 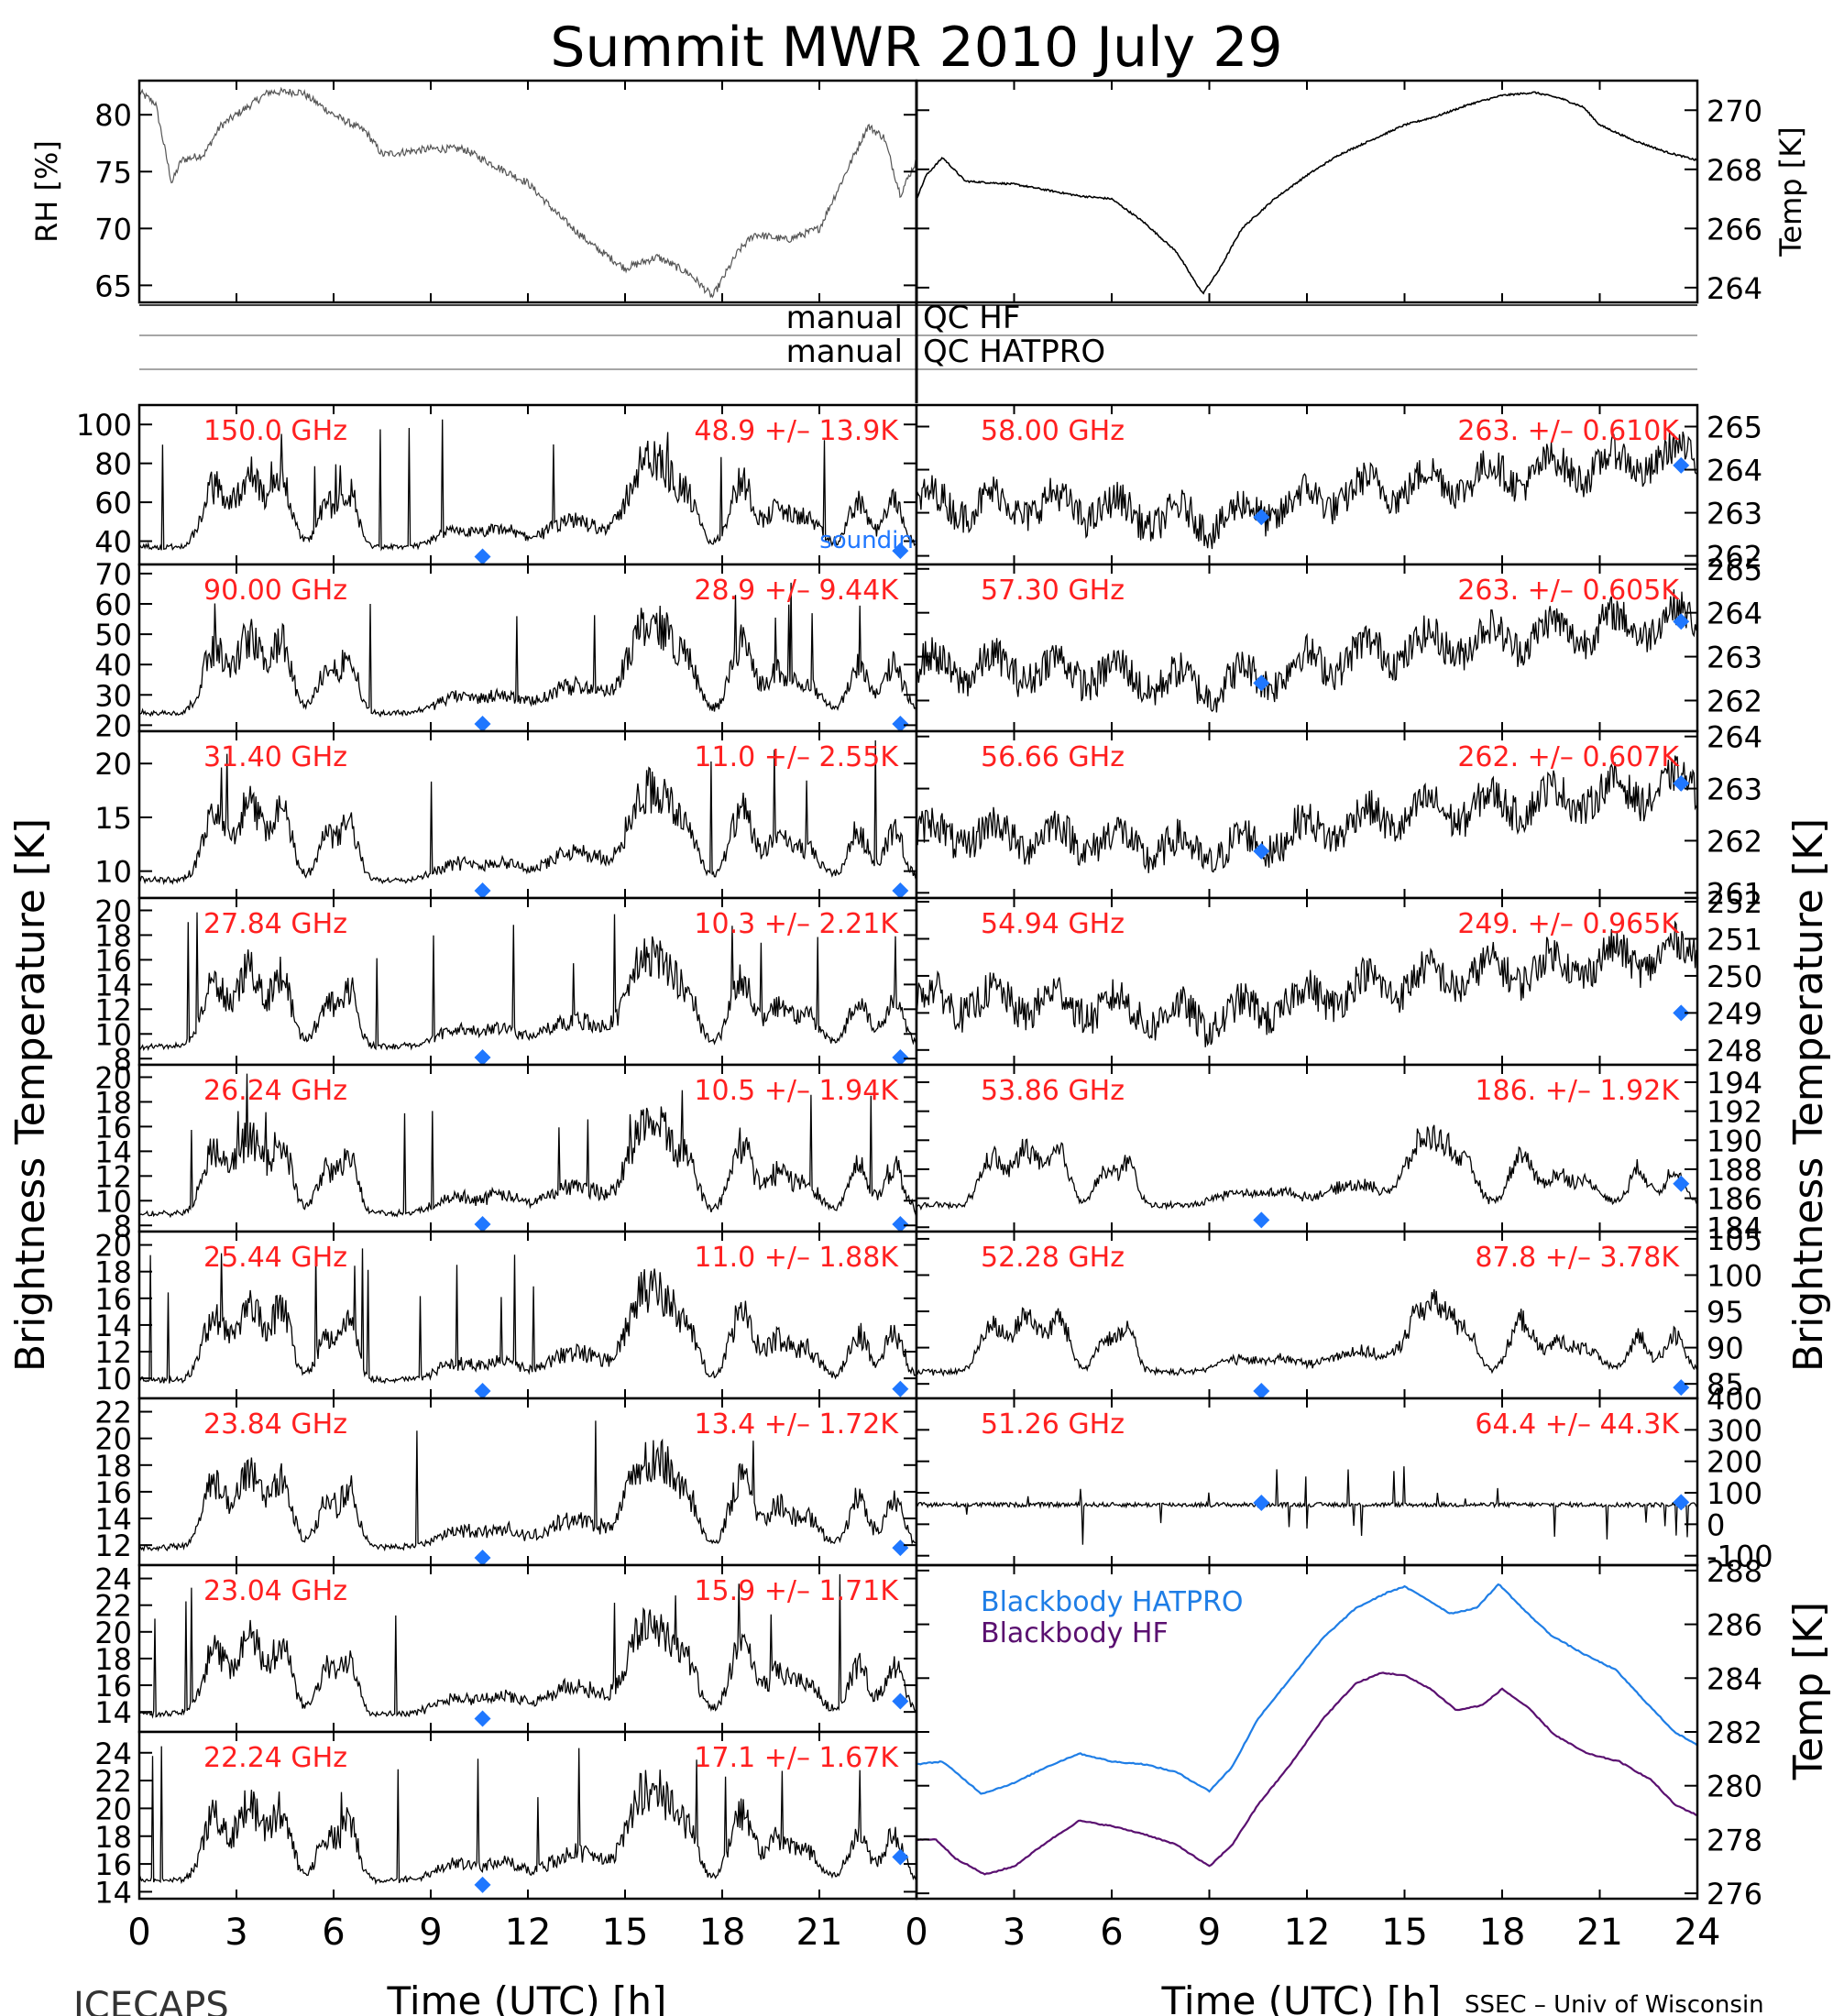 I want to click on footer-right: SSEC – Univ of Wisconsin, so click(x=1614, y=2003).